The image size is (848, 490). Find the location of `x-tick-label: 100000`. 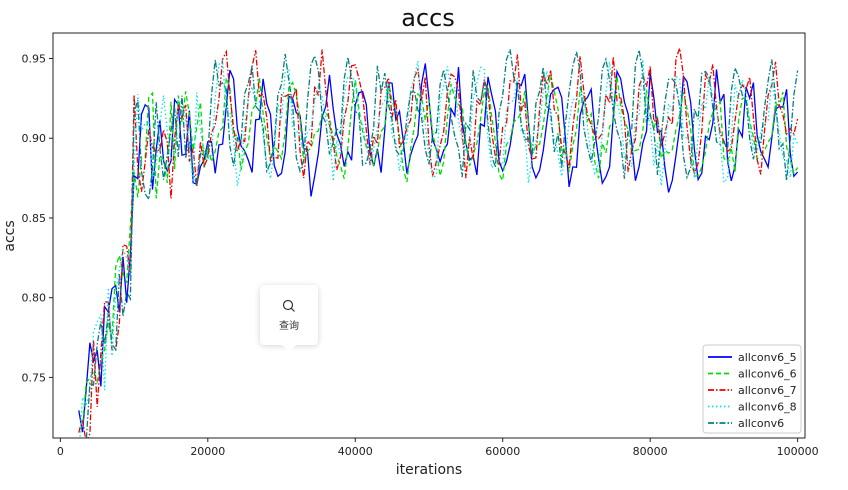

x-tick-label: 100000 is located at coordinates (798, 451).